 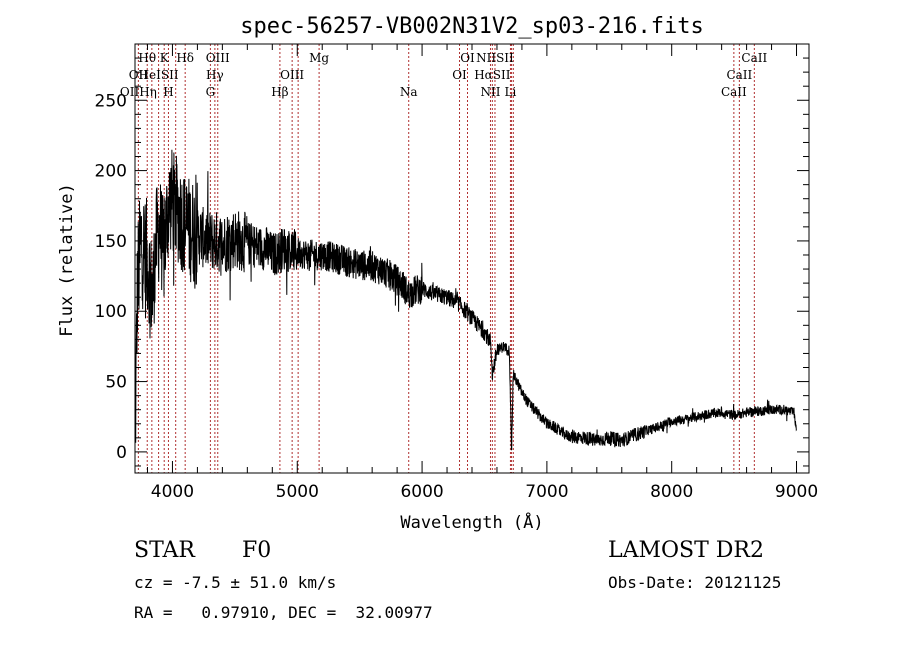 What do you see at coordinates (111, 242) in the screenshot?
I see `y-tick-label: 150` at bounding box center [111, 242].